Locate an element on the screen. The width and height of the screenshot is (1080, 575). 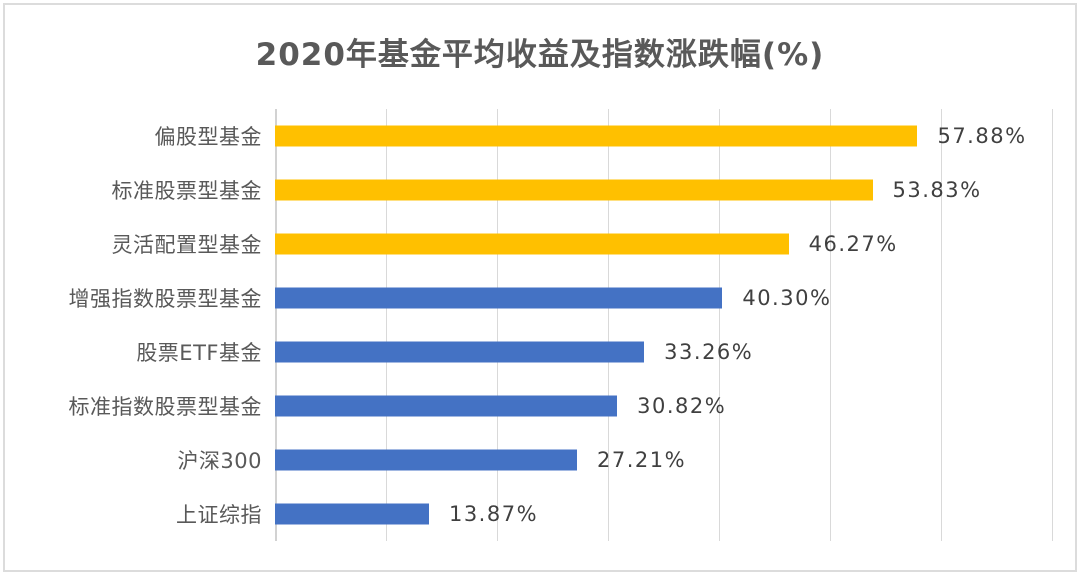
y-axis-line is located at coordinates (276, 325).